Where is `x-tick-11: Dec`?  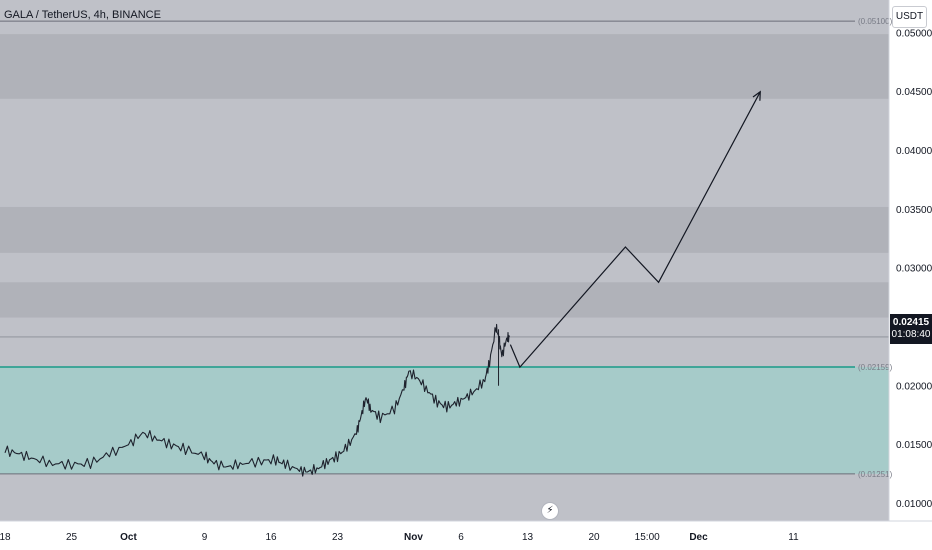 x-tick-11: Dec is located at coordinates (698, 537).